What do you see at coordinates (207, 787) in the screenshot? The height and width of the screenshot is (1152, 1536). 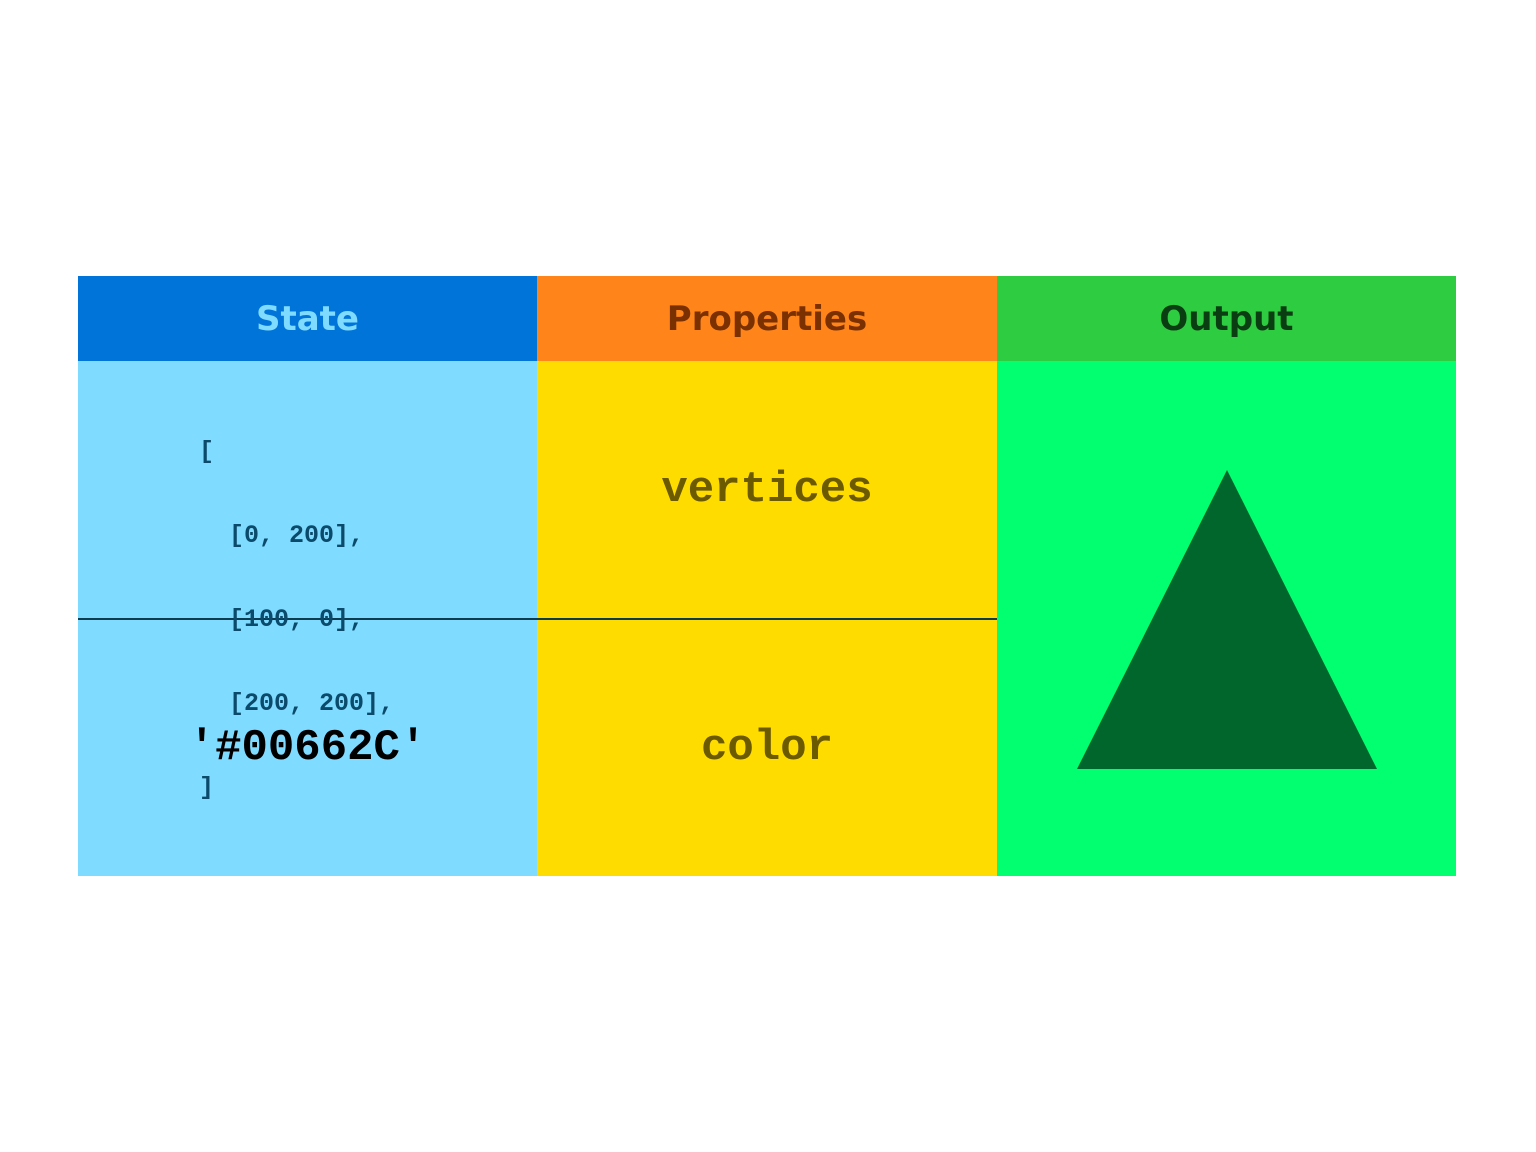 I see `code-line: ]` at bounding box center [207, 787].